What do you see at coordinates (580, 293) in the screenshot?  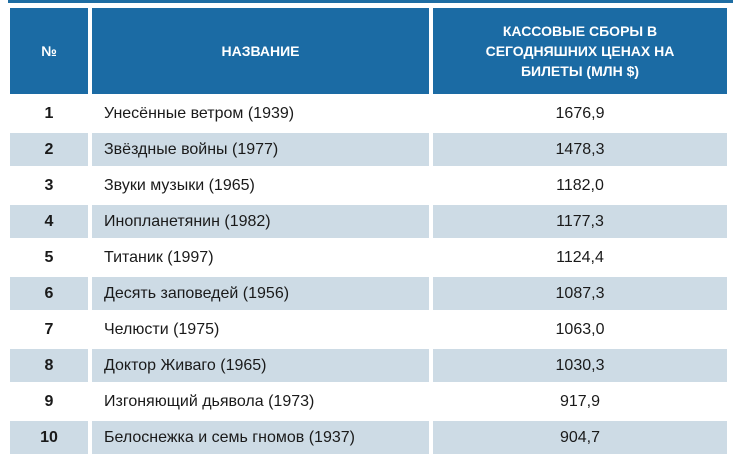 I see `value-cell: 1087,3` at bounding box center [580, 293].